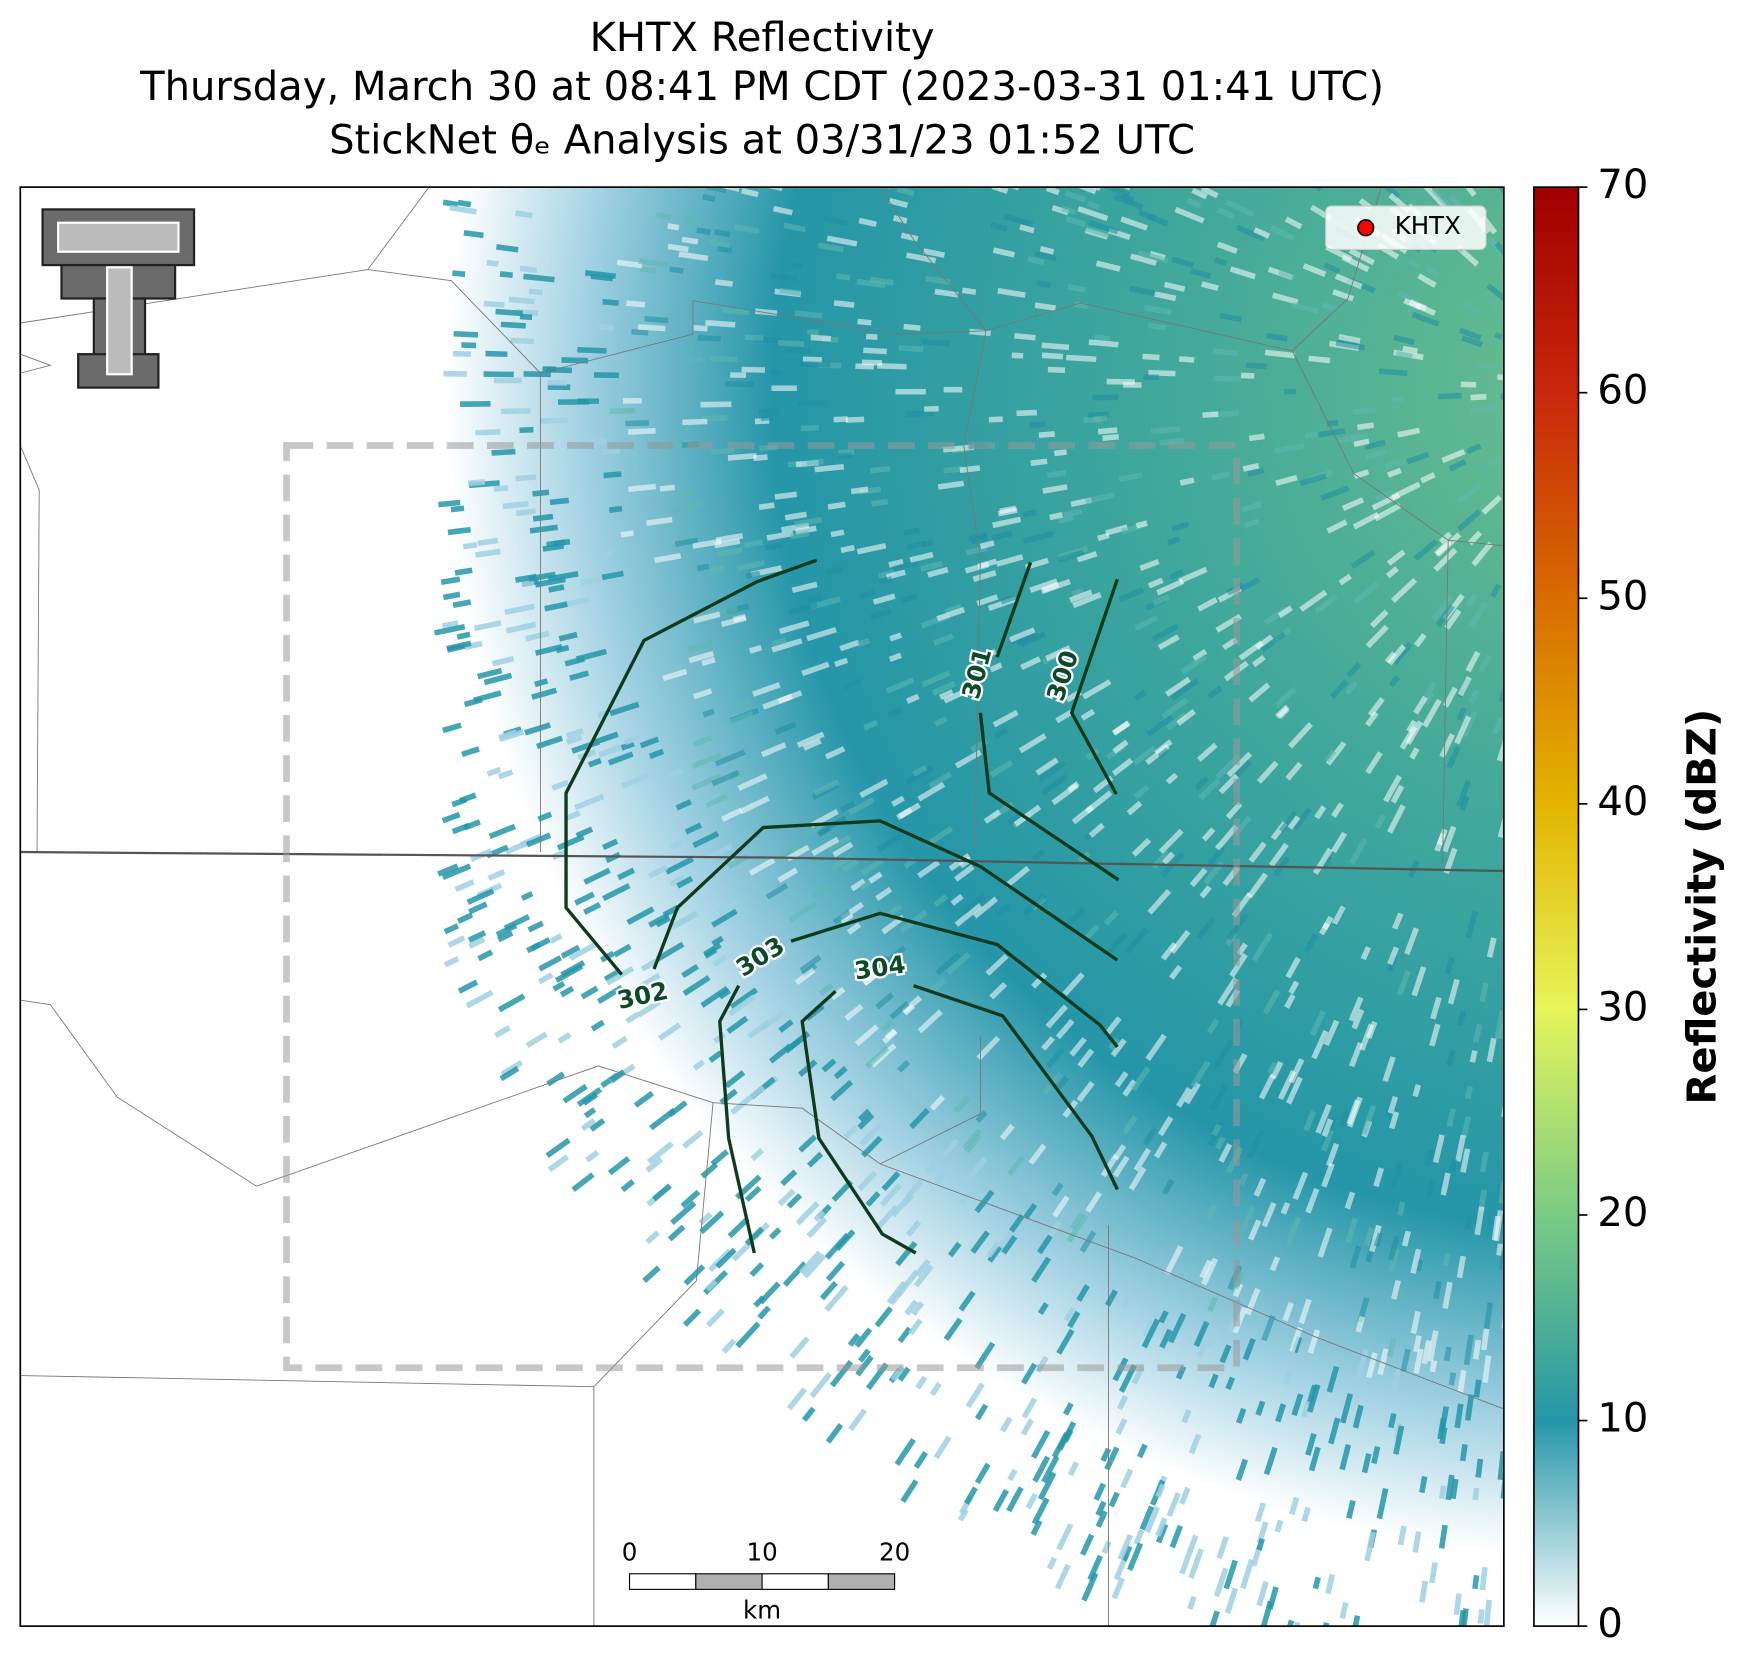  I want to click on scale-bar-segment, so click(662, 1581).